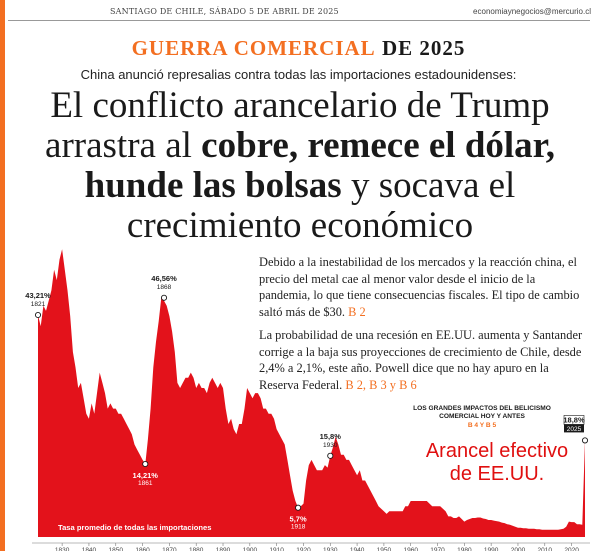  Describe the element at coordinates (518, 549) in the screenshot. I see `x-tick-label: 2000` at that location.